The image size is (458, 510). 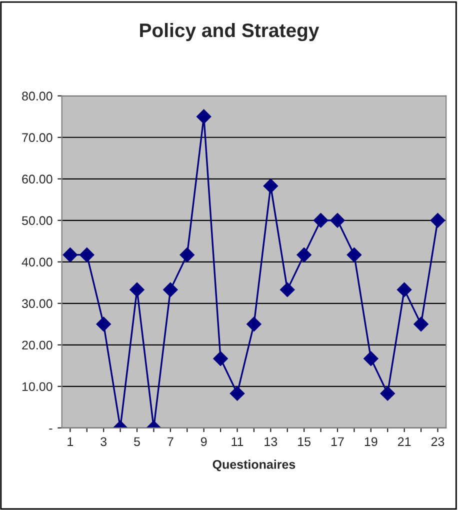 What do you see at coordinates (37, 221) in the screenshot?
I see `y-tick-label: 50.00` at bounding box center [37, 221].